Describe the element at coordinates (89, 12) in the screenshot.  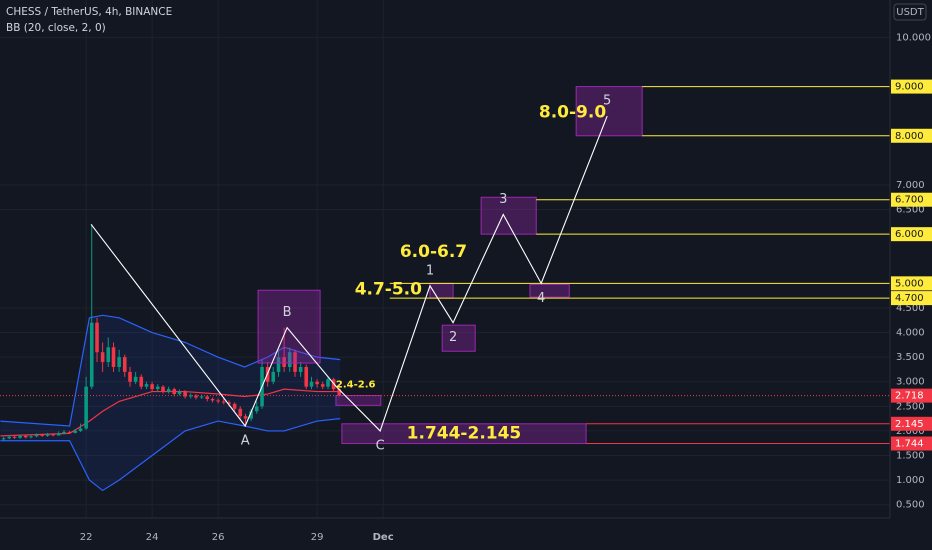
I see `symbol-title: CHESS / TetherUS, 4h, BINANCE` at that location.